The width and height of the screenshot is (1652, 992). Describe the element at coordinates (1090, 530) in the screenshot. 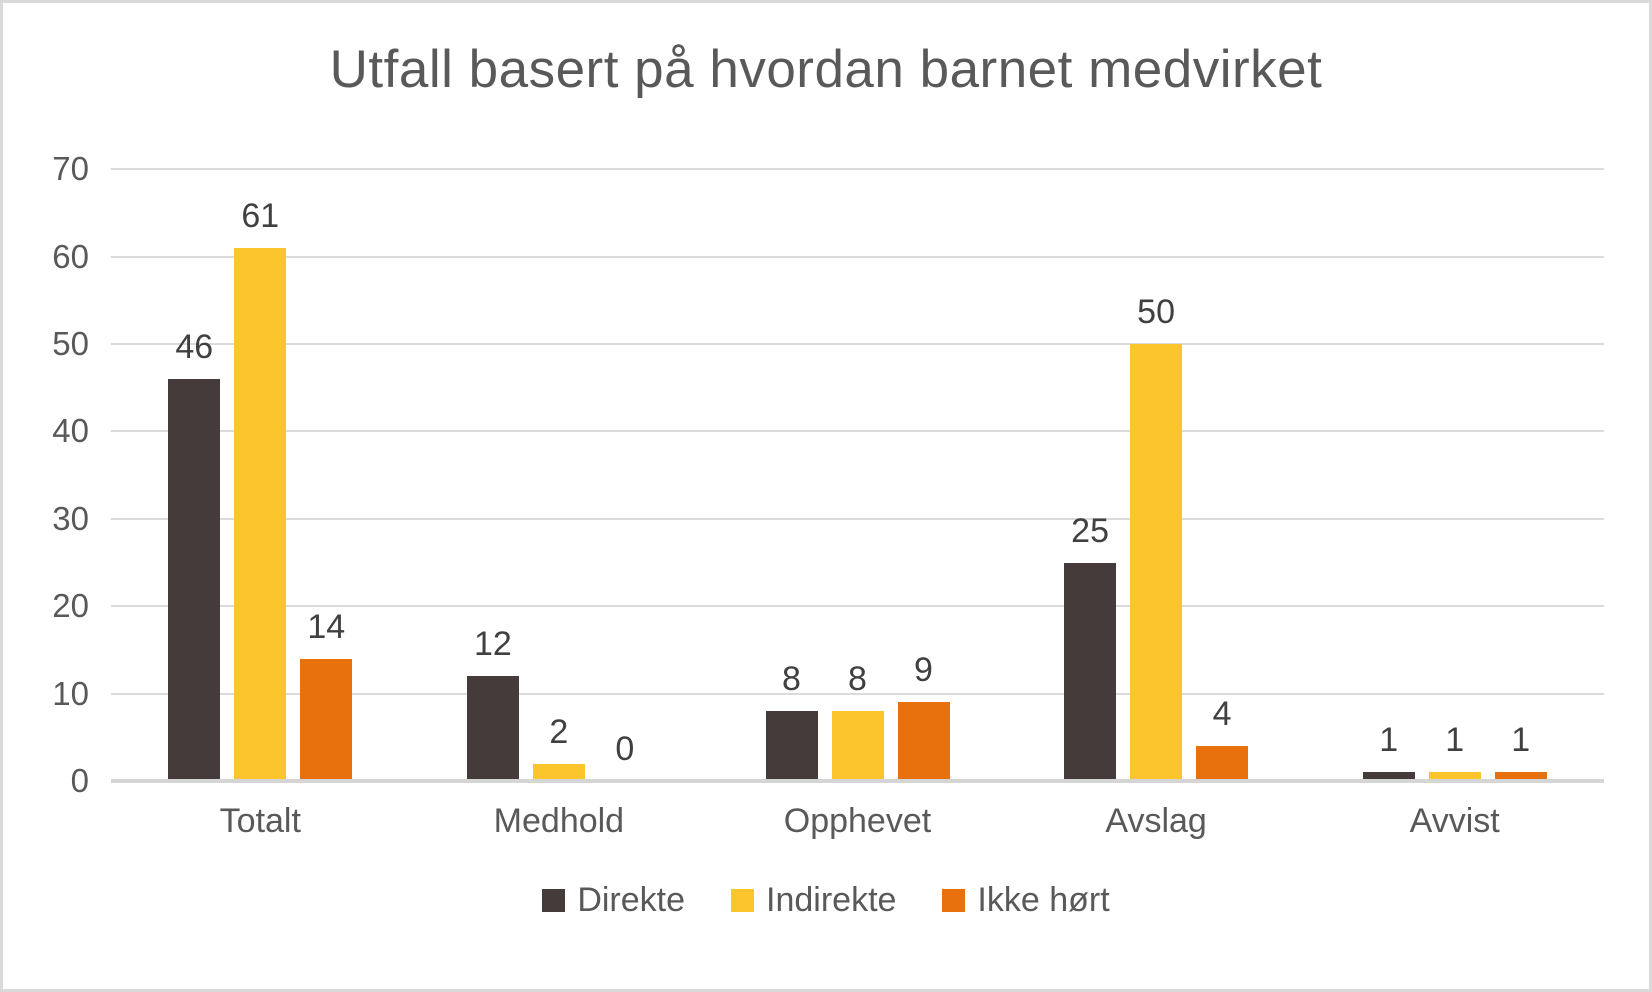

I see `data-label: 25` at that location.